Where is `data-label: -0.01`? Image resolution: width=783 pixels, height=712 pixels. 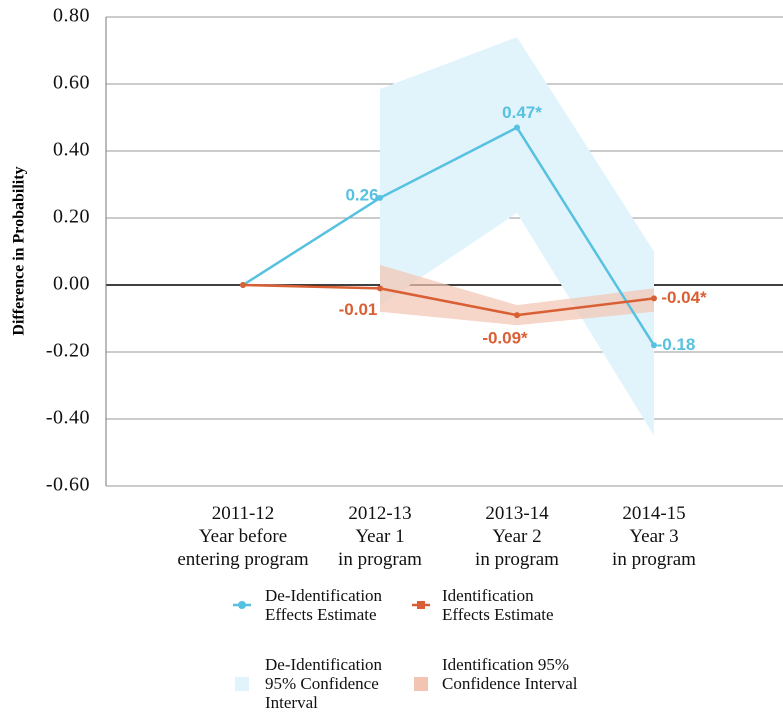 data-label: -0.01 is located at coordinates (358, 309).